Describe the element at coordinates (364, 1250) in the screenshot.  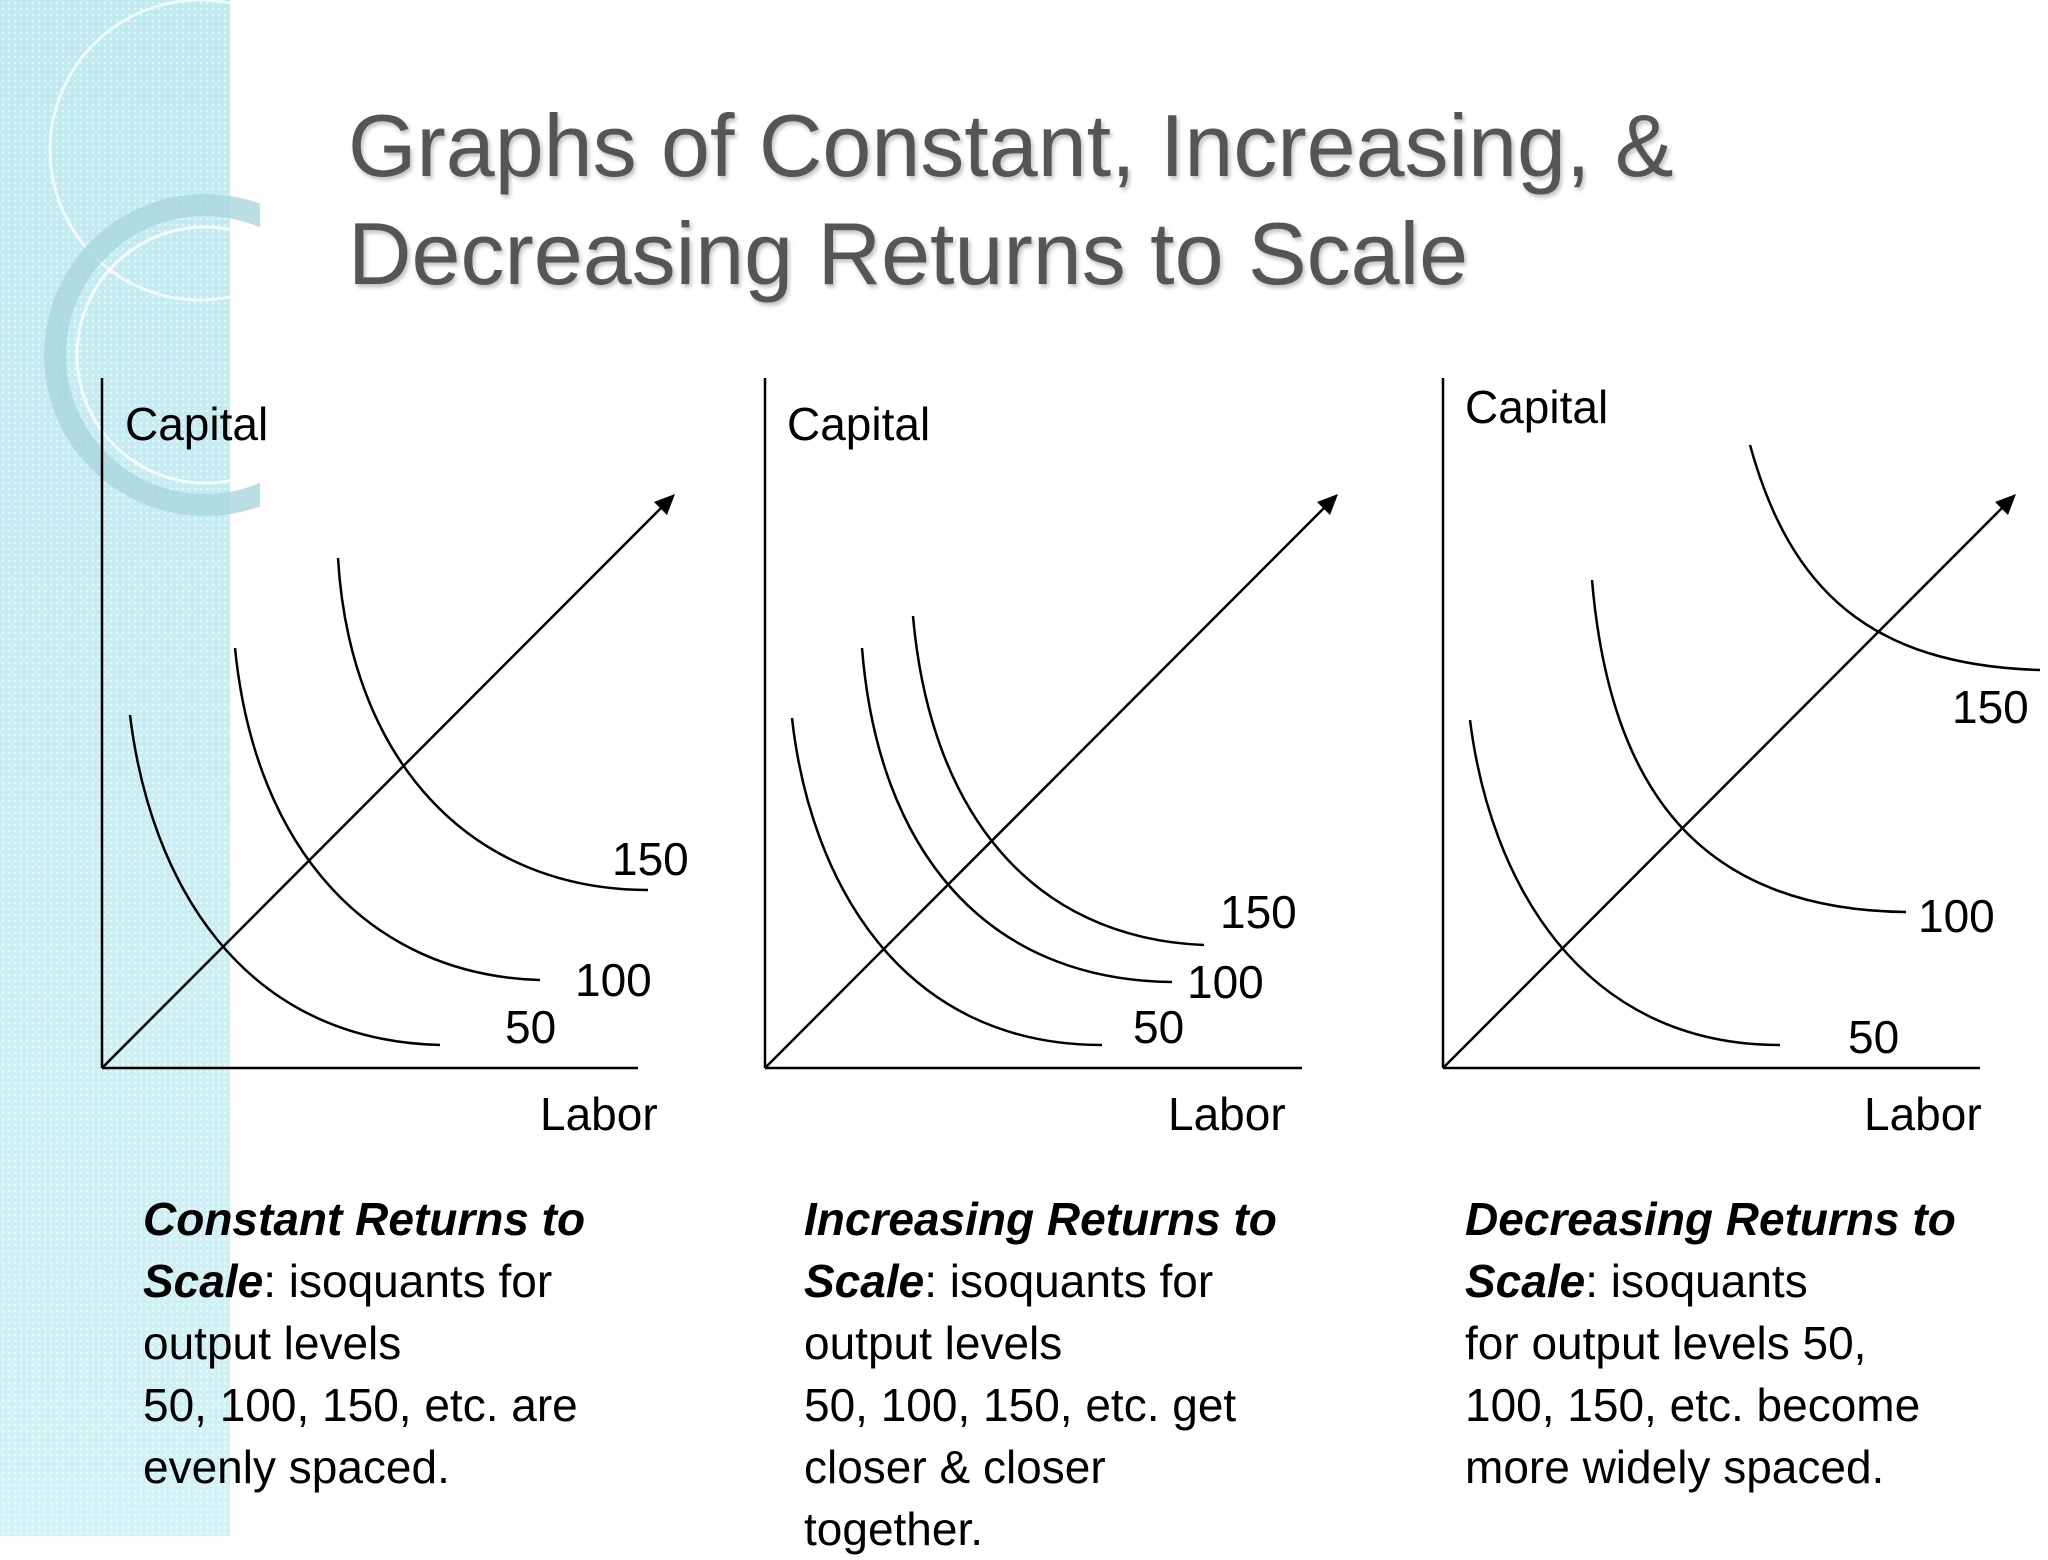
I see `caption-heading: Constant Returns to Scale` at that location.